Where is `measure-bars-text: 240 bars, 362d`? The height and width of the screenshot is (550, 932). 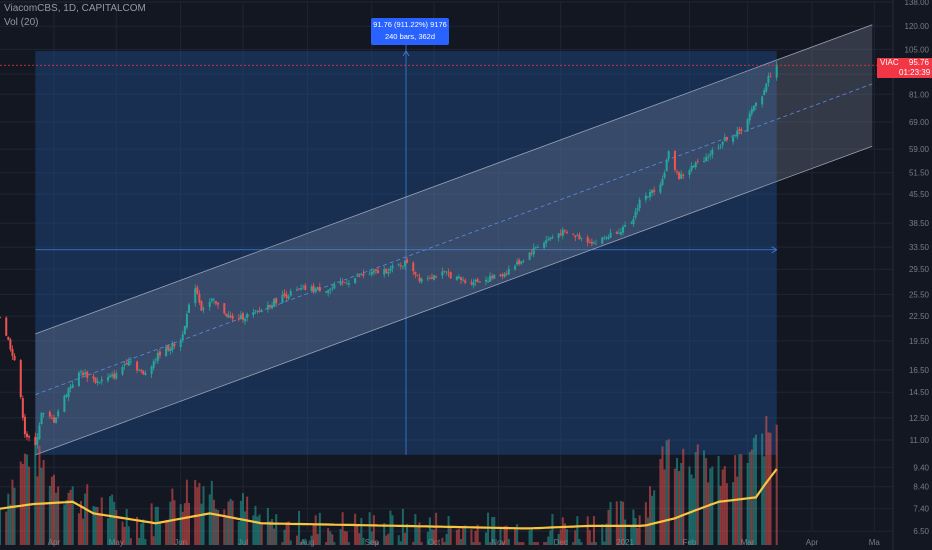
measure-bars-text: 240 bars, 362d is located at coordinates (410, 36).